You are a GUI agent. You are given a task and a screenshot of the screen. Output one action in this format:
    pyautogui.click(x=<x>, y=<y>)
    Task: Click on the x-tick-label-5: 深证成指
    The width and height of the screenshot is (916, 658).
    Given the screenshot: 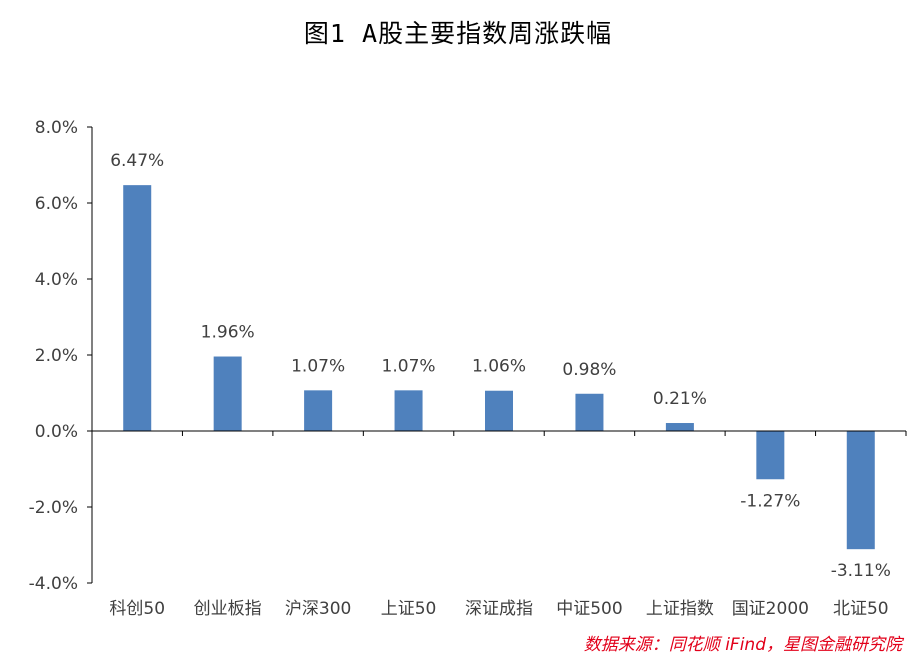 What is the action you would take?
    pyautogui.click(x=499, y=609)
    